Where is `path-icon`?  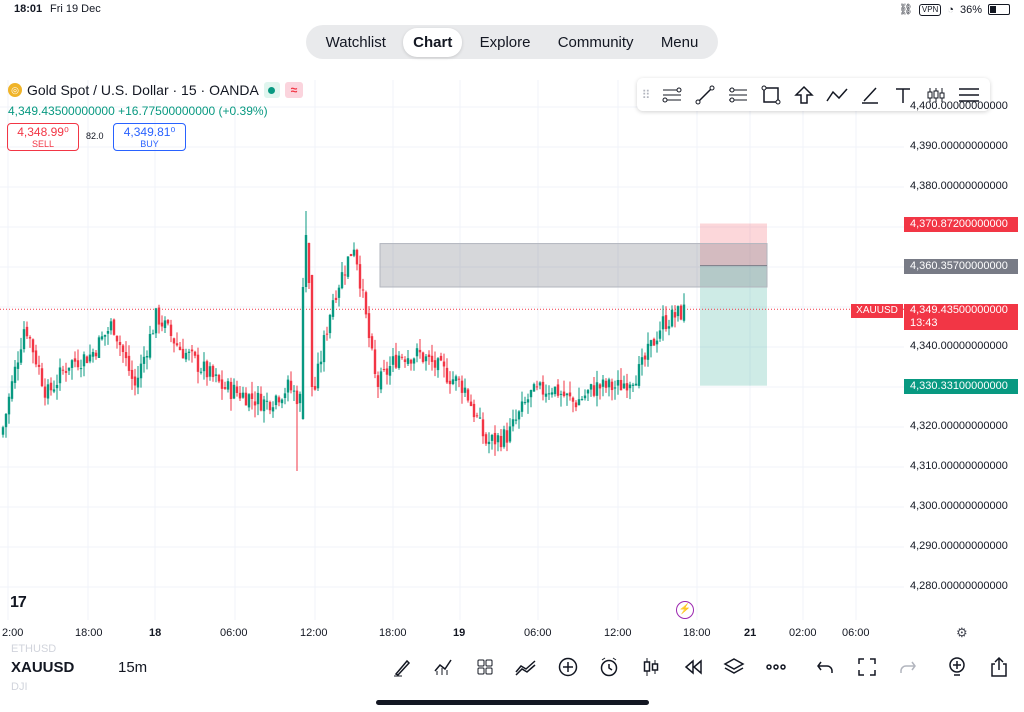
path-icon is located at coordinates (836, 95).